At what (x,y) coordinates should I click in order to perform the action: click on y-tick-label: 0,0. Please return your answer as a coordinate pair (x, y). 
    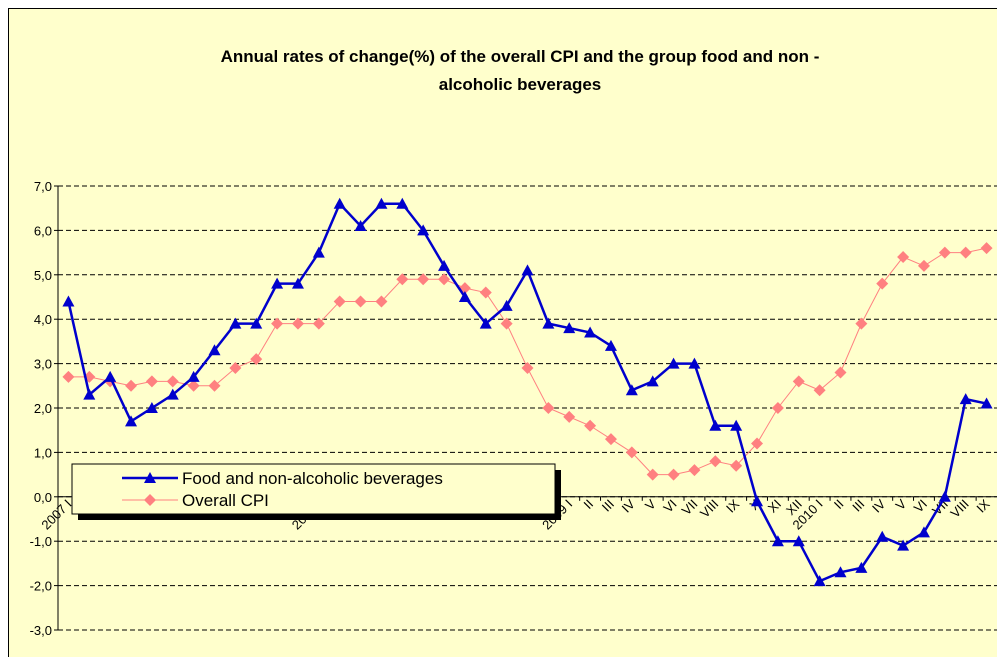
    Looking at the image, I should click on (43, 497).